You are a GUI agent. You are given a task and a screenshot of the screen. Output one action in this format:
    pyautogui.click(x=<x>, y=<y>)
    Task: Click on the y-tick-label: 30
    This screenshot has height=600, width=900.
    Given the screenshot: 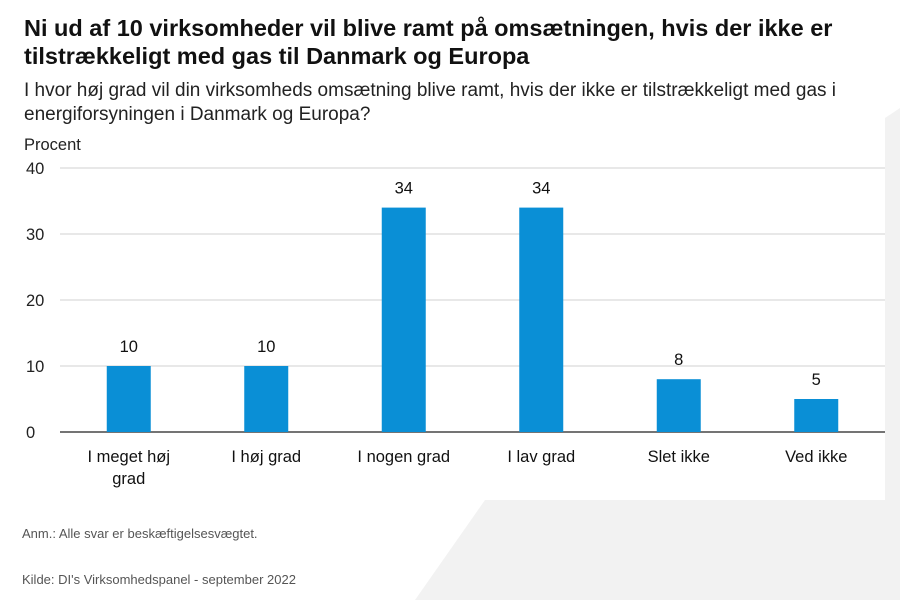 What is the action you would take?
    pyautogui.click(x=35, y=235)
    